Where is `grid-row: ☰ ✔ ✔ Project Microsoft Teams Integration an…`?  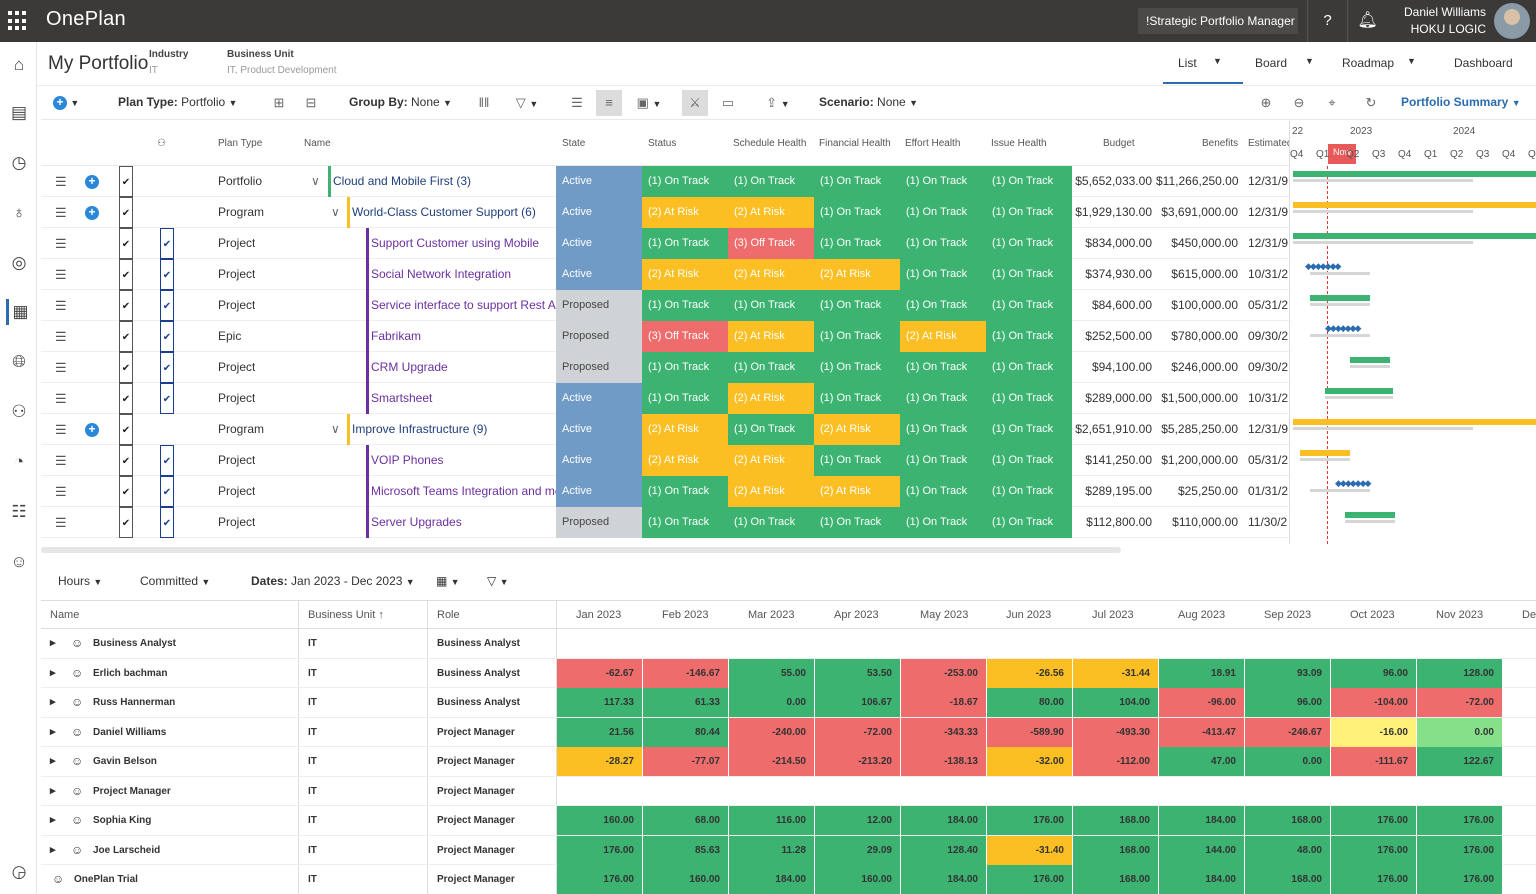
grid-row: ☰ ✔ ✔ Project Microsoft Teams Integration an… is located at coordinates (665, 491).